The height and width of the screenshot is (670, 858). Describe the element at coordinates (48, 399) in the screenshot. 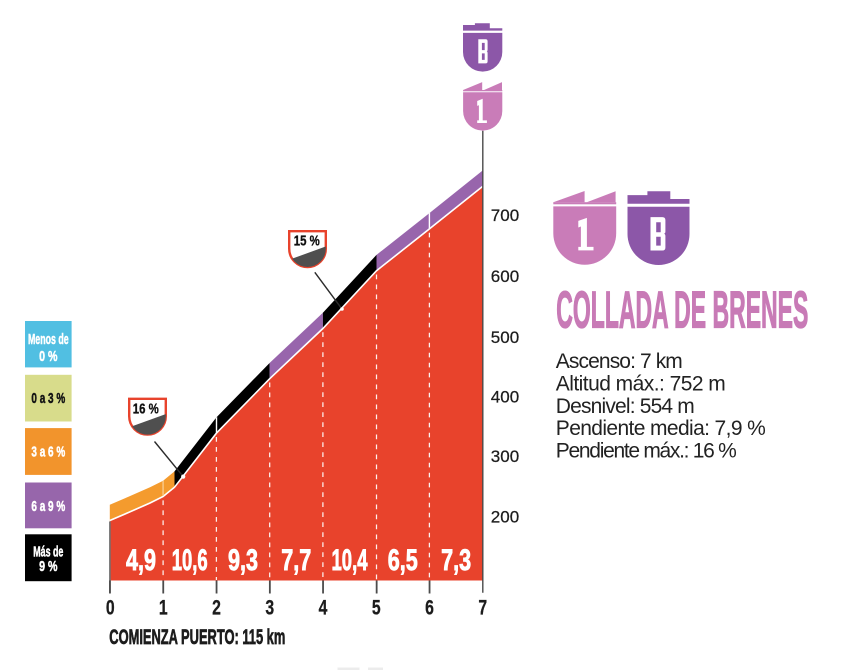

I see `svg-text: 0 a 3 %` at that location.